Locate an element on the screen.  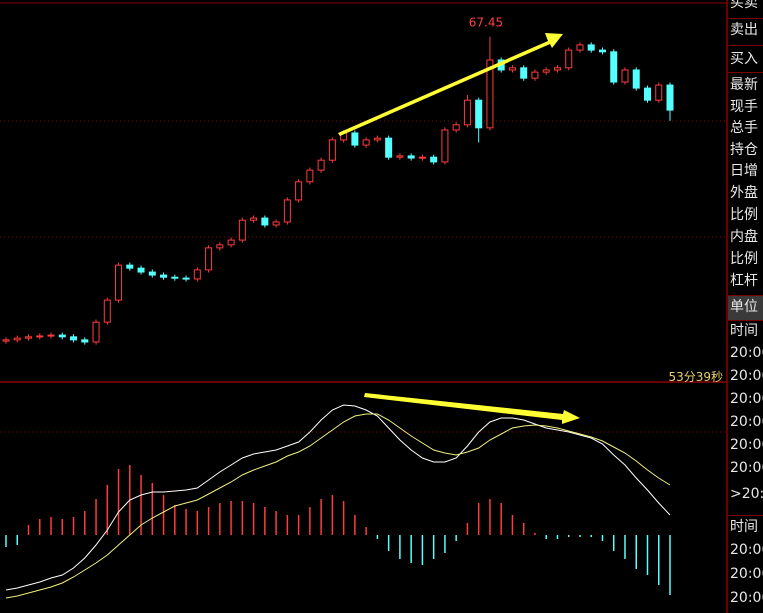
panel-label: 持仓 is located at coordinates (744, 150).